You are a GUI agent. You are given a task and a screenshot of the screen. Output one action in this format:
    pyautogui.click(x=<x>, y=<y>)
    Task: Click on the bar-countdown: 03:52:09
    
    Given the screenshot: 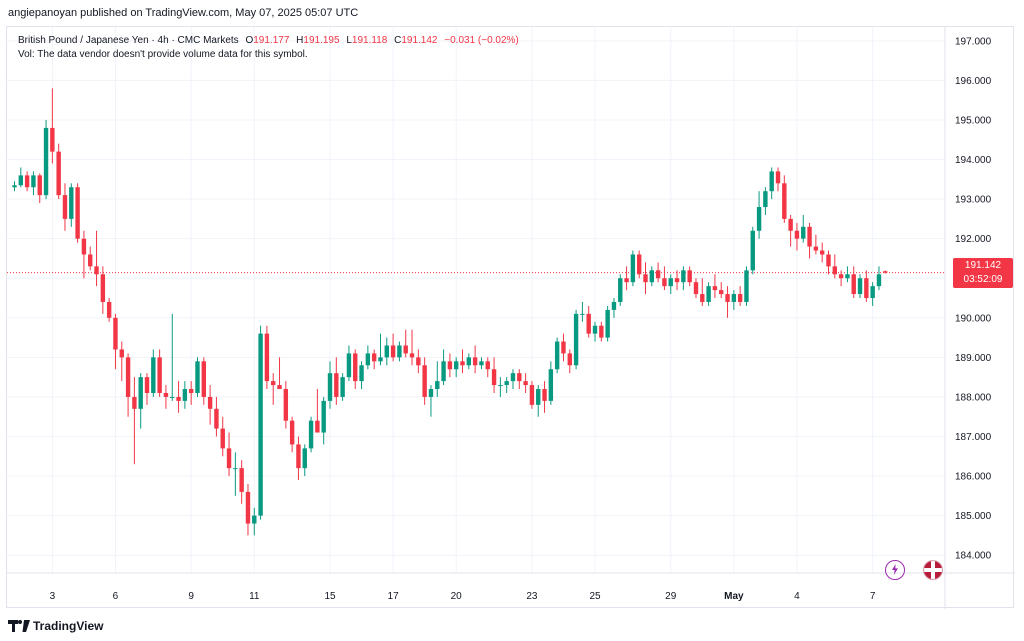 What is the action you would take?
    pyautogui.click(x=983, y=279)
    